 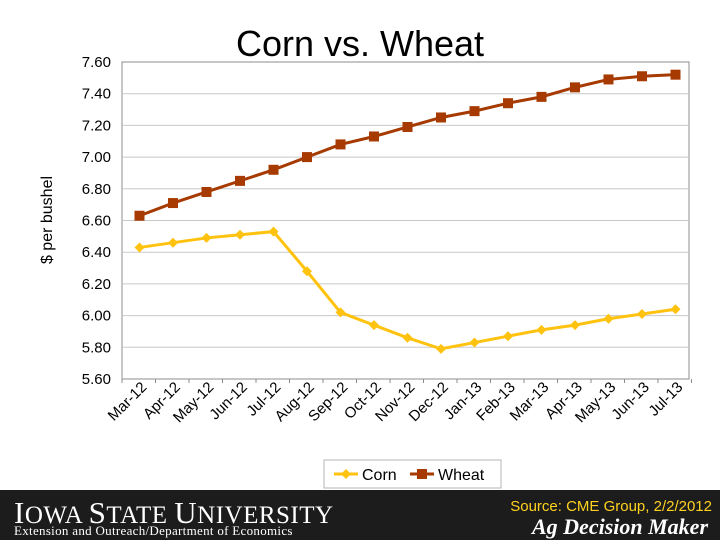 What do you see at coordinates (96, 125) in the screenshot?
I see `y-tick-label: 7.20` at bounding box center [96, 125].